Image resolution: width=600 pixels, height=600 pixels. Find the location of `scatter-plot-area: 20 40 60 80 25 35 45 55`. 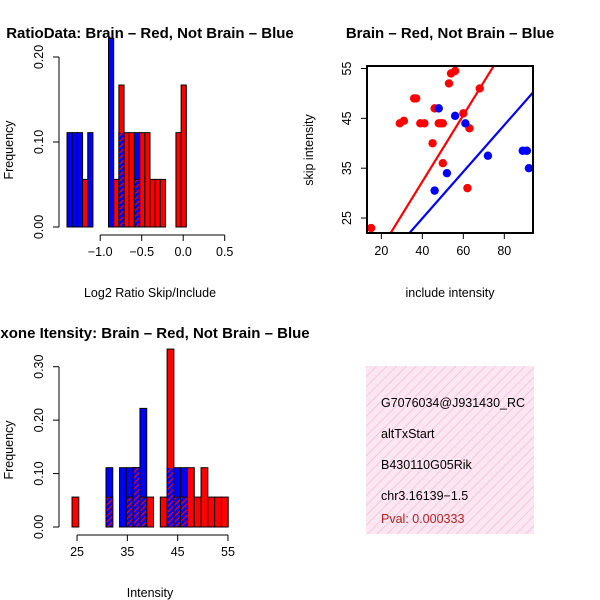

scatter-plot-area: 20 40 60 80 25 35 45 55 is located at coordinates (437, 159).